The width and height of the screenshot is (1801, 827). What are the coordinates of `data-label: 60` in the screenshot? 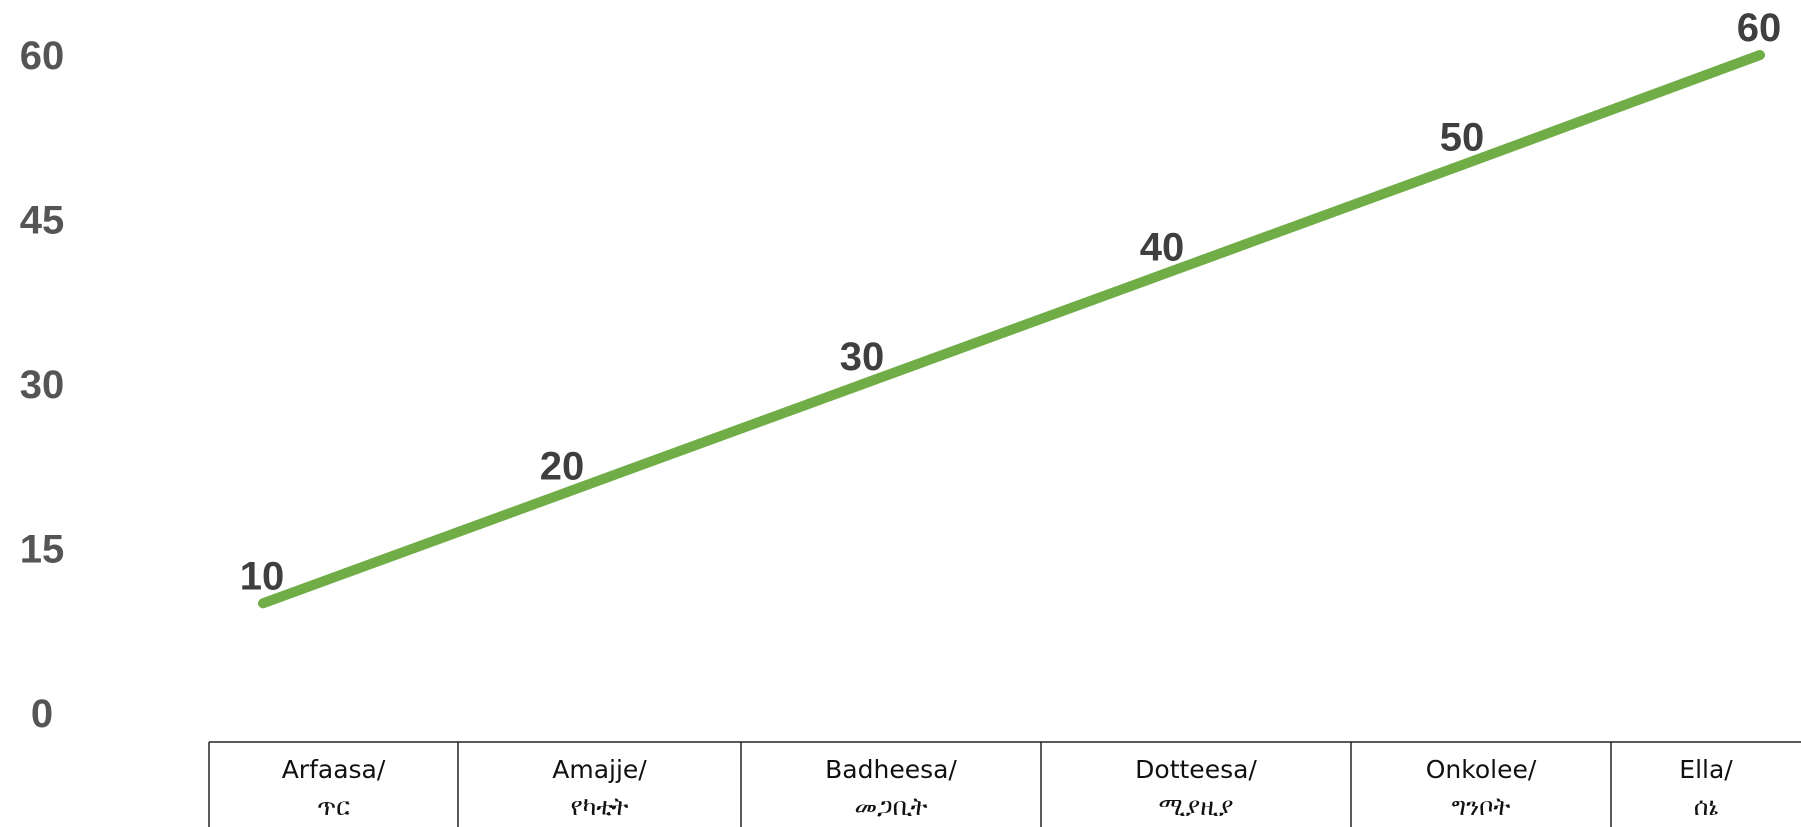 It's located at (1759, 28).